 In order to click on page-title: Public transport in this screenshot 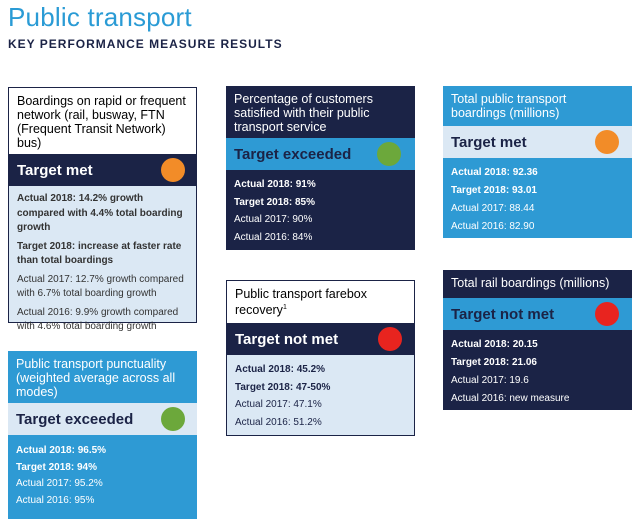, I will do `click(100, 17)`.